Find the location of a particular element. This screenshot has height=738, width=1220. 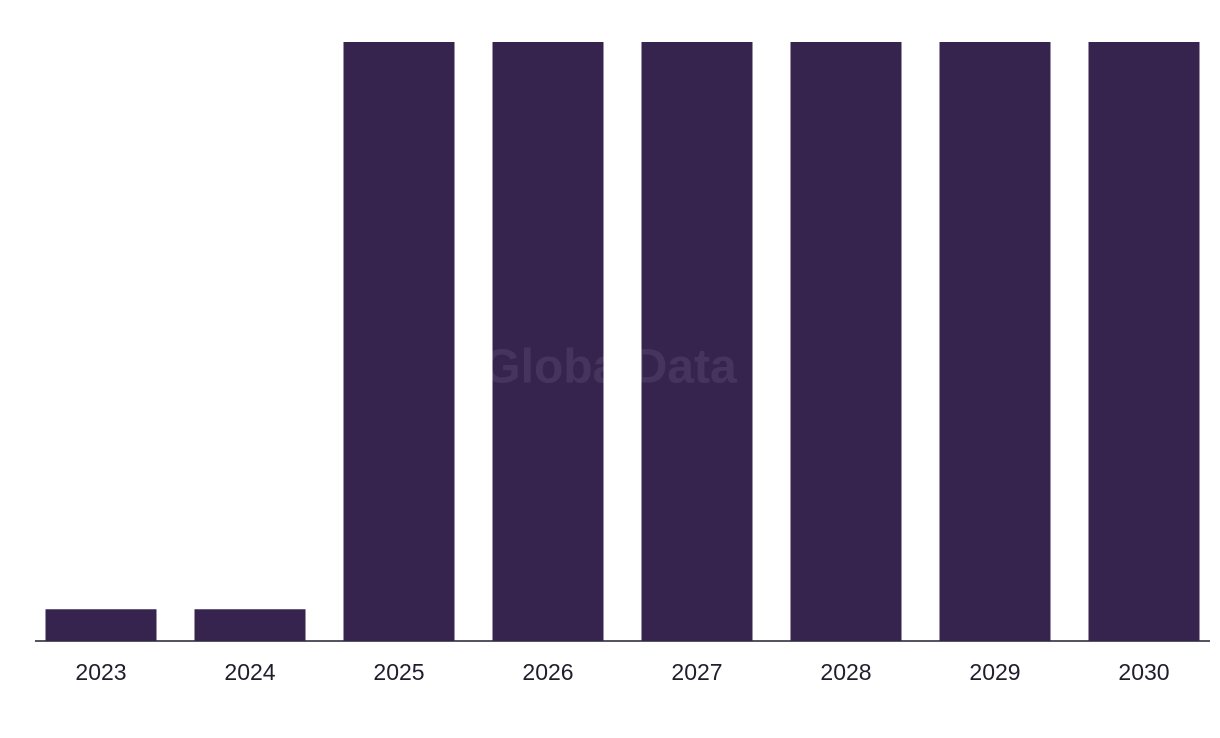

x-tick-label: 2026 is located at coordinates (547, 672).